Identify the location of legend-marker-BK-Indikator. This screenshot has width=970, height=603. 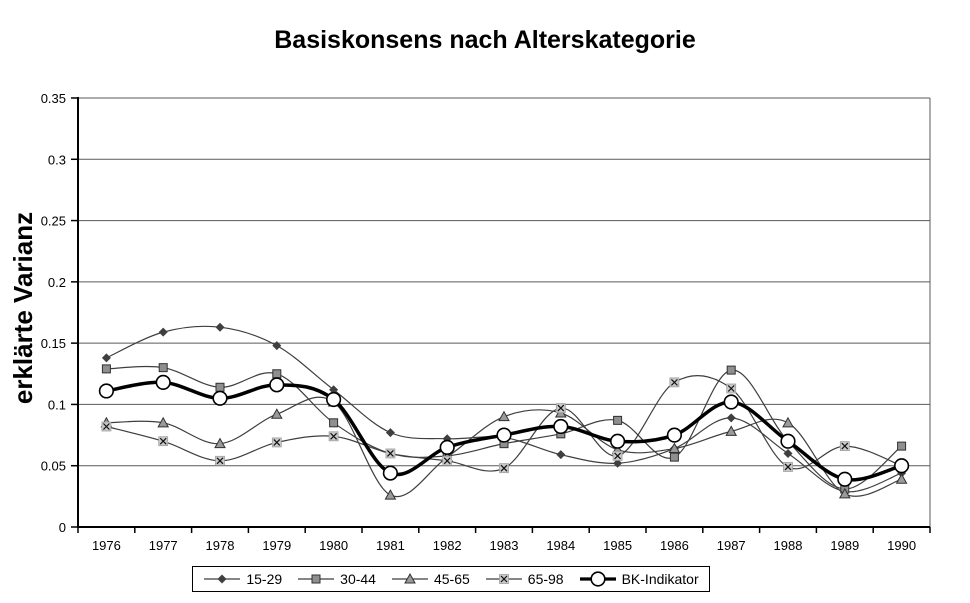
(597, 579).